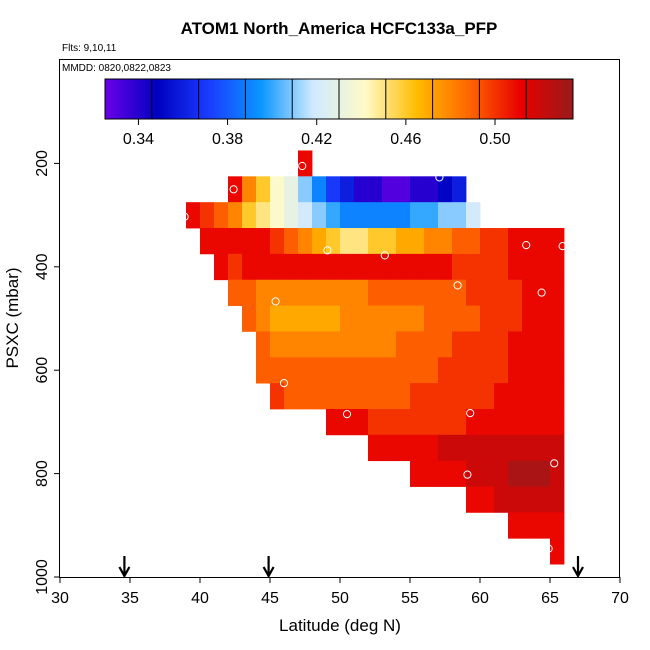 This screenshot has width=650, height=650. I want to click on y-tick-label: 400, so click(42, 266).